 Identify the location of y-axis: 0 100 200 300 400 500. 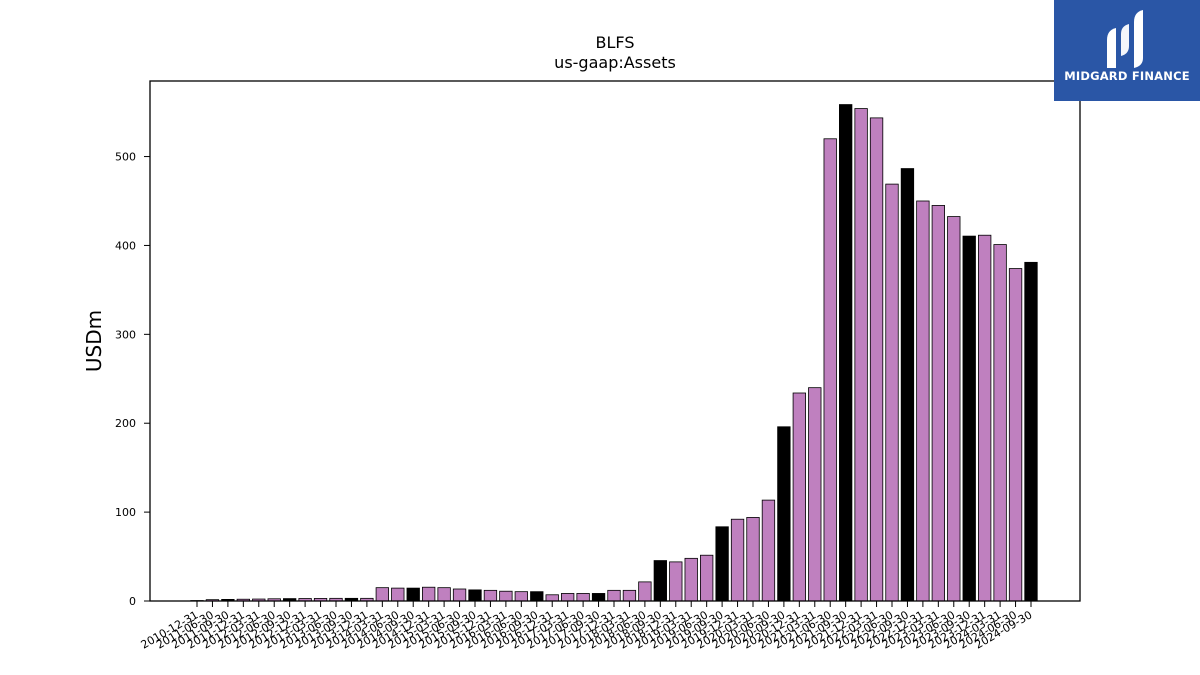
(132, 379).